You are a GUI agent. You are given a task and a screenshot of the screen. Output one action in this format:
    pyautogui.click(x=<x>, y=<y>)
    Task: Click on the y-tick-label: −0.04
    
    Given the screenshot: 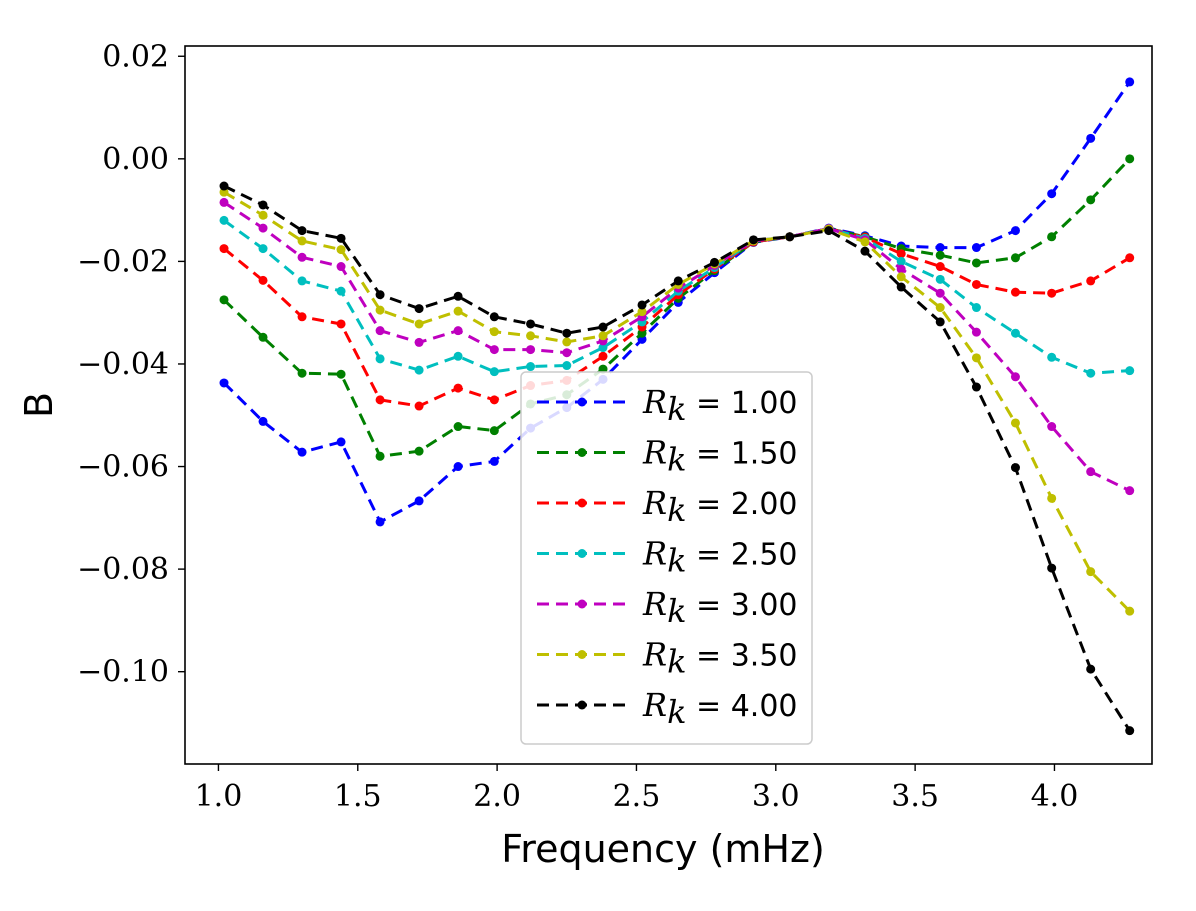 What is the action you would take?
    pyautogui.click(x=123, y=364)
    